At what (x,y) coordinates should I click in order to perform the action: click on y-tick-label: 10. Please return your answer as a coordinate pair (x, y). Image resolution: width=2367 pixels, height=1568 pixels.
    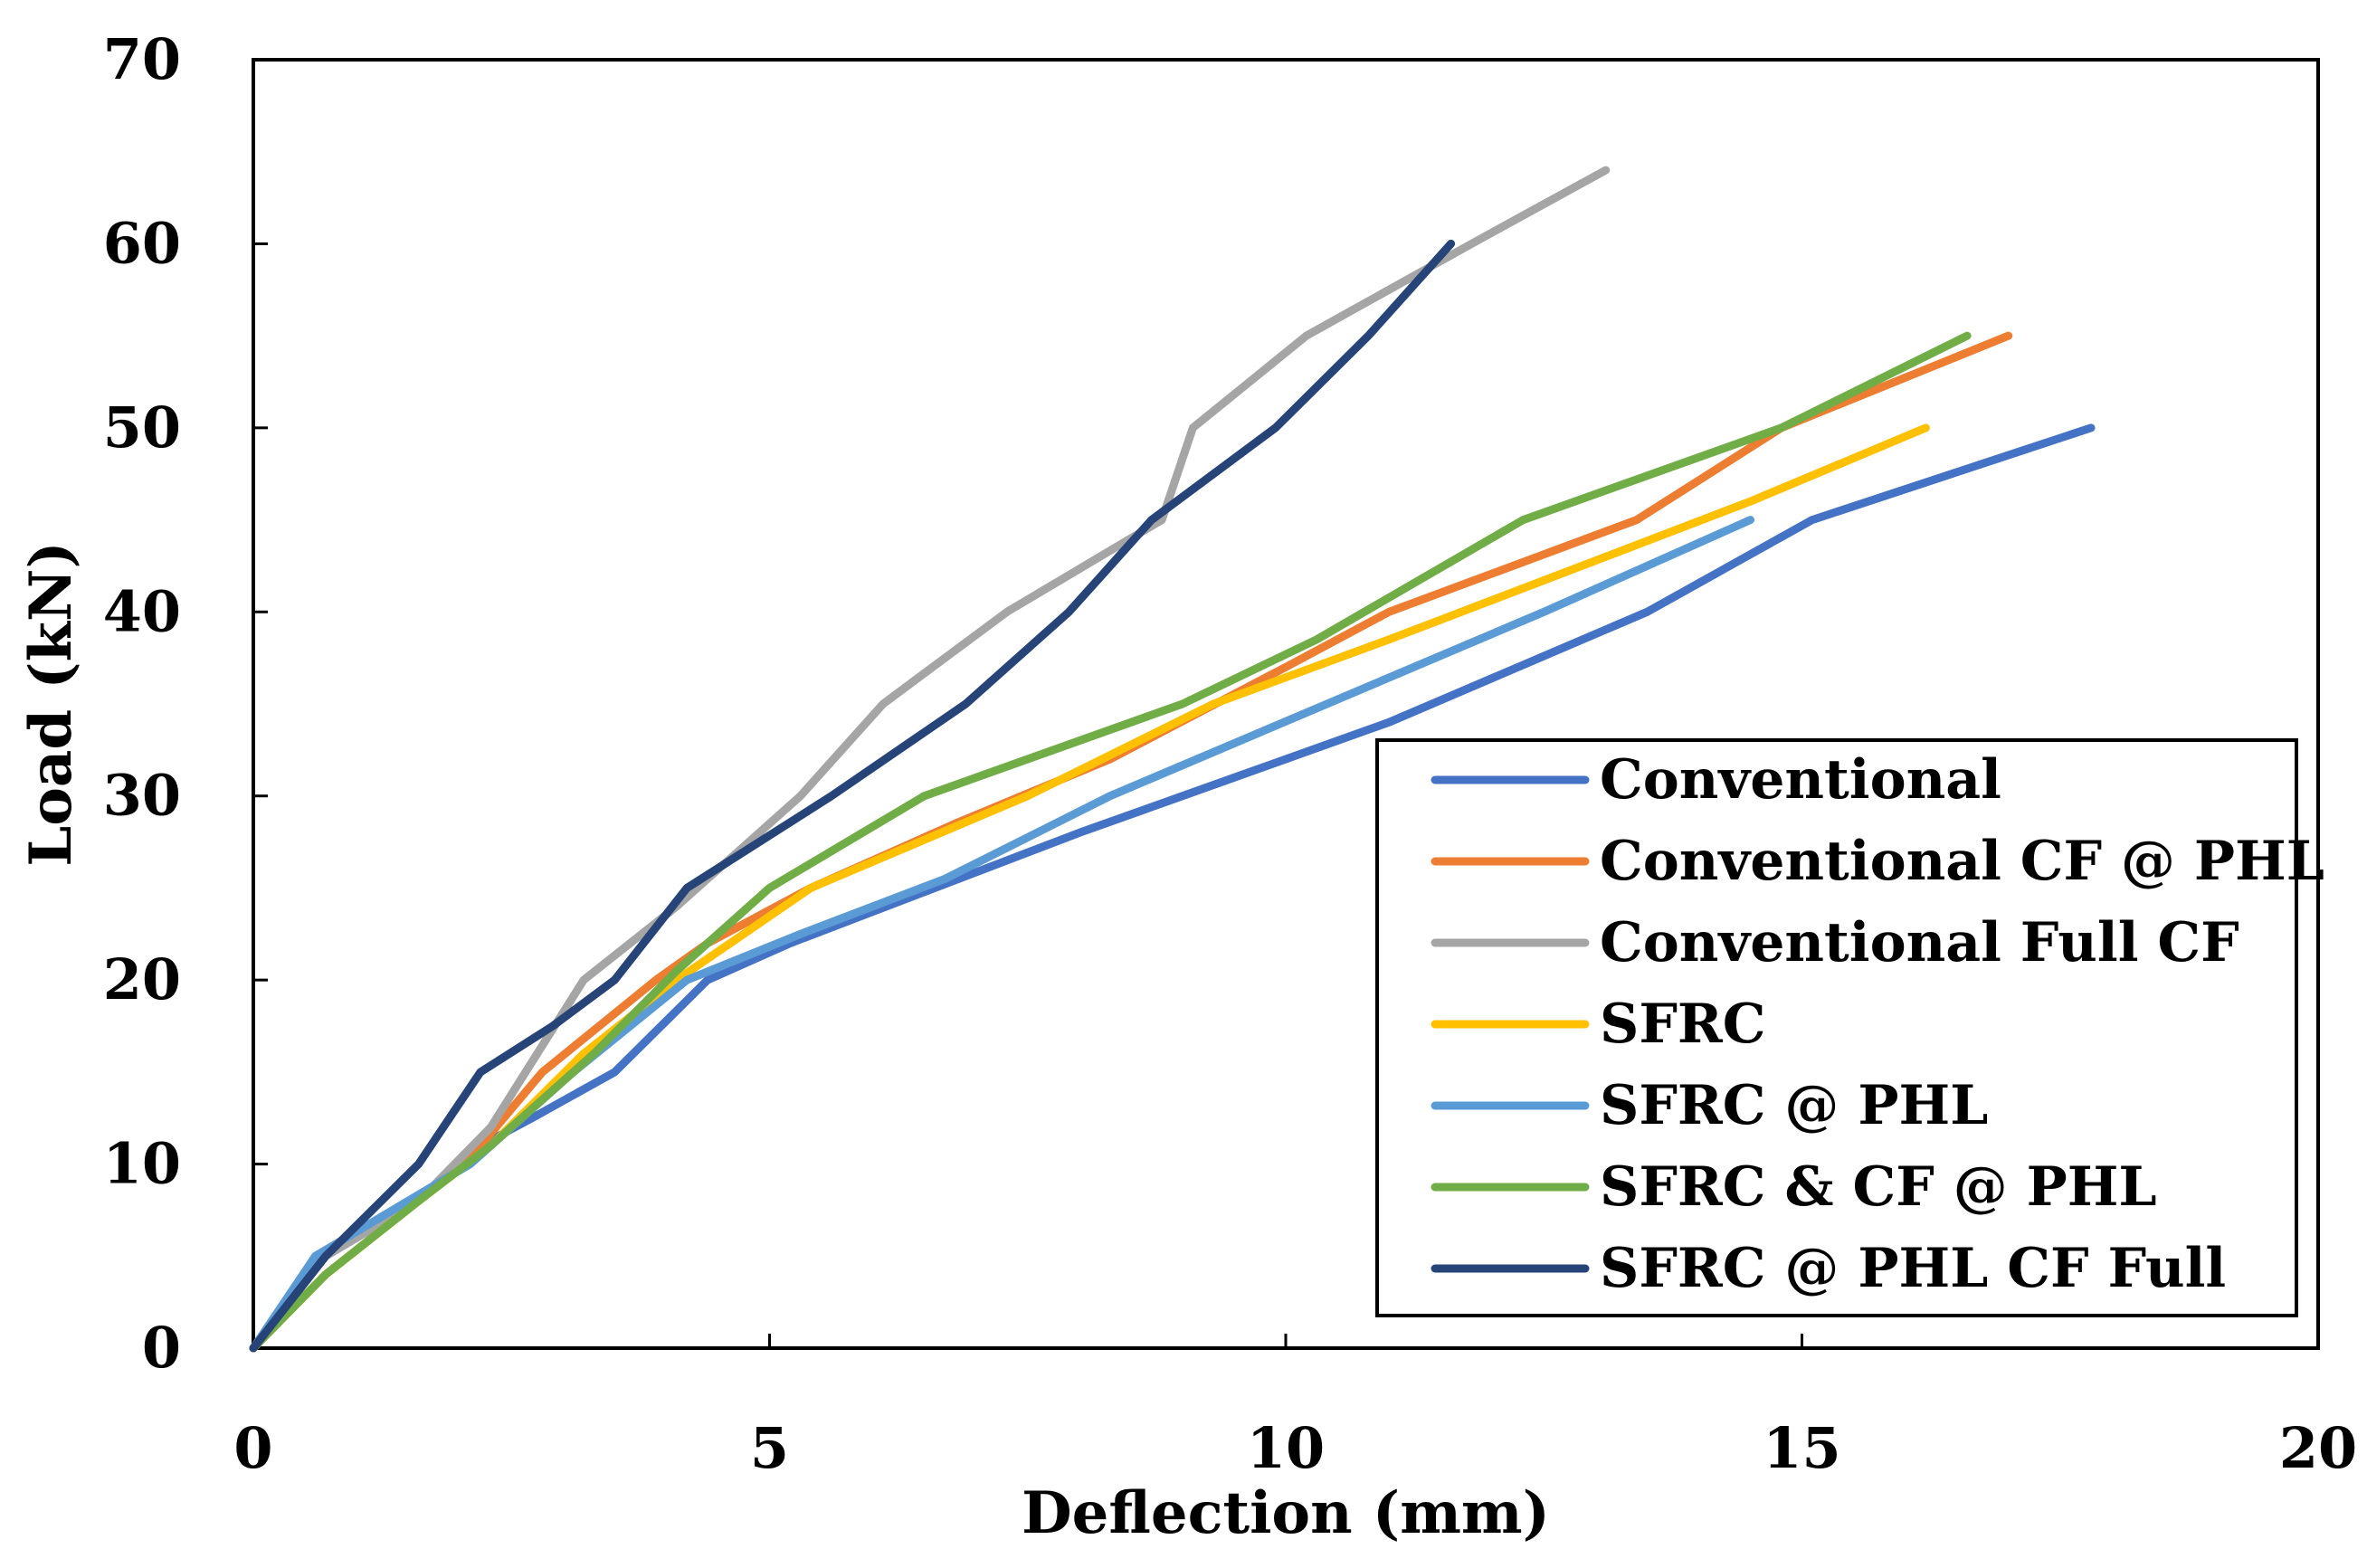
    Looking at the image, I should click on (142, 1164).